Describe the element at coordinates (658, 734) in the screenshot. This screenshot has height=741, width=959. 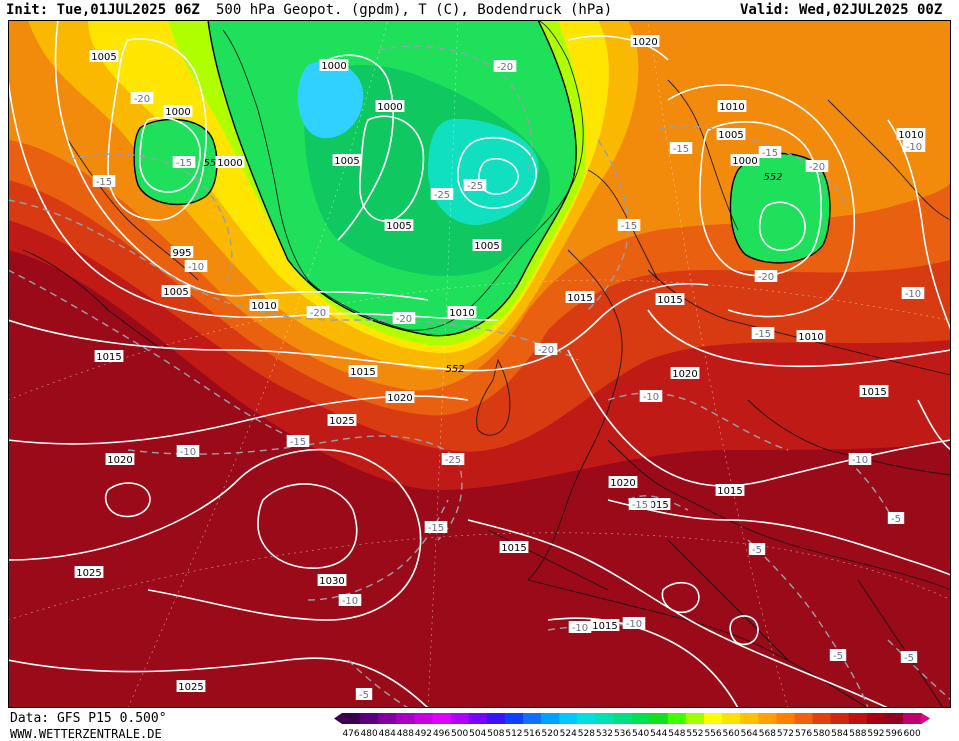
I see `legend-tick-label: 544` at that location.